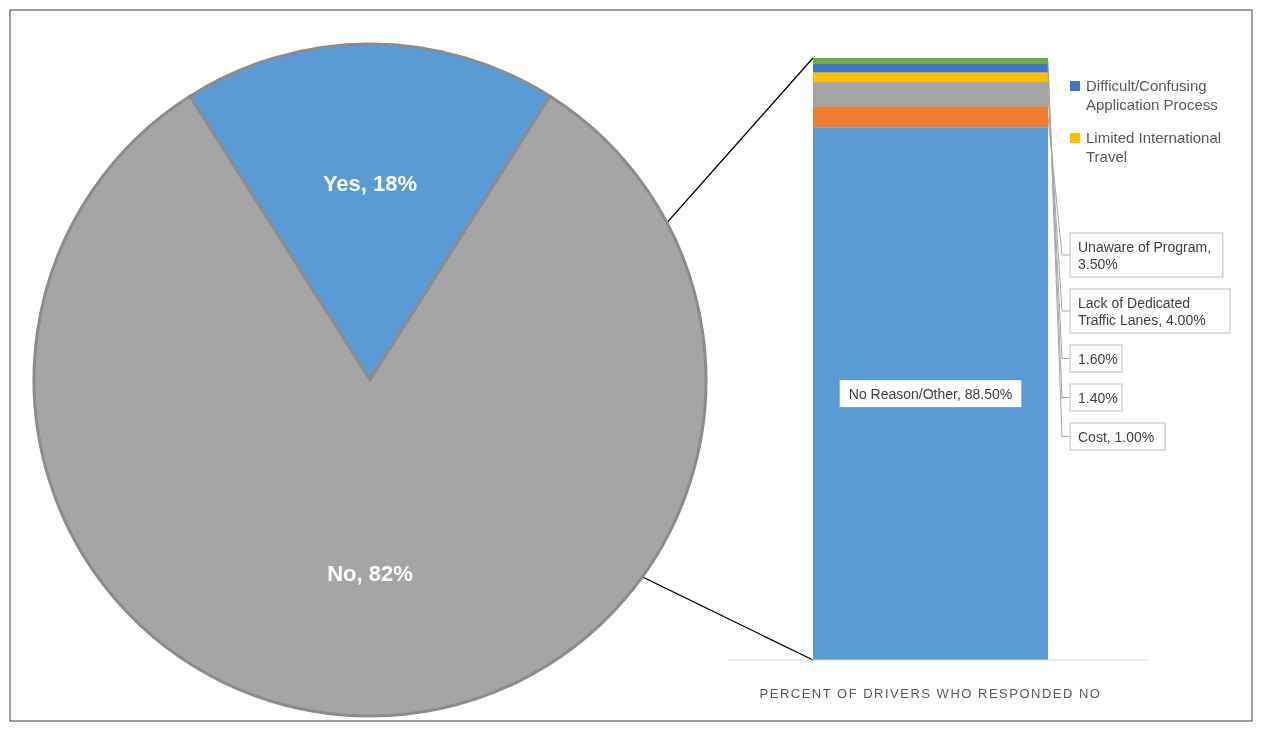  Describe the element at coordinates (370, 183) in the screenshot. I see `slice-label: Yes, 18%` at that location.